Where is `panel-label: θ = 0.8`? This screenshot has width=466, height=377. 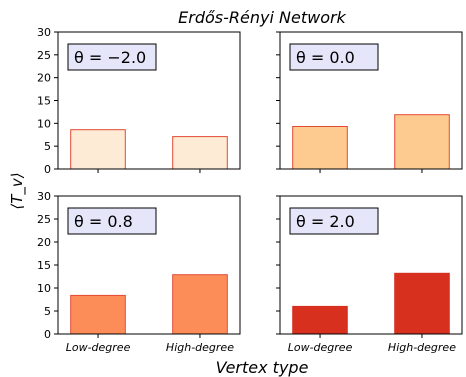 panel-label: θ = 0.8 is located at coordinates (103, 221).